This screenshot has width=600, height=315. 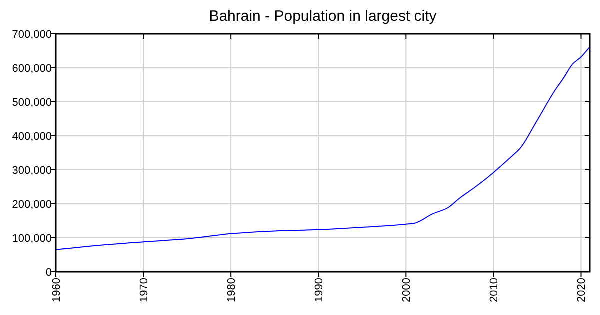 I want to click on x-tick-label: 1990, so click(x=320, y=290).